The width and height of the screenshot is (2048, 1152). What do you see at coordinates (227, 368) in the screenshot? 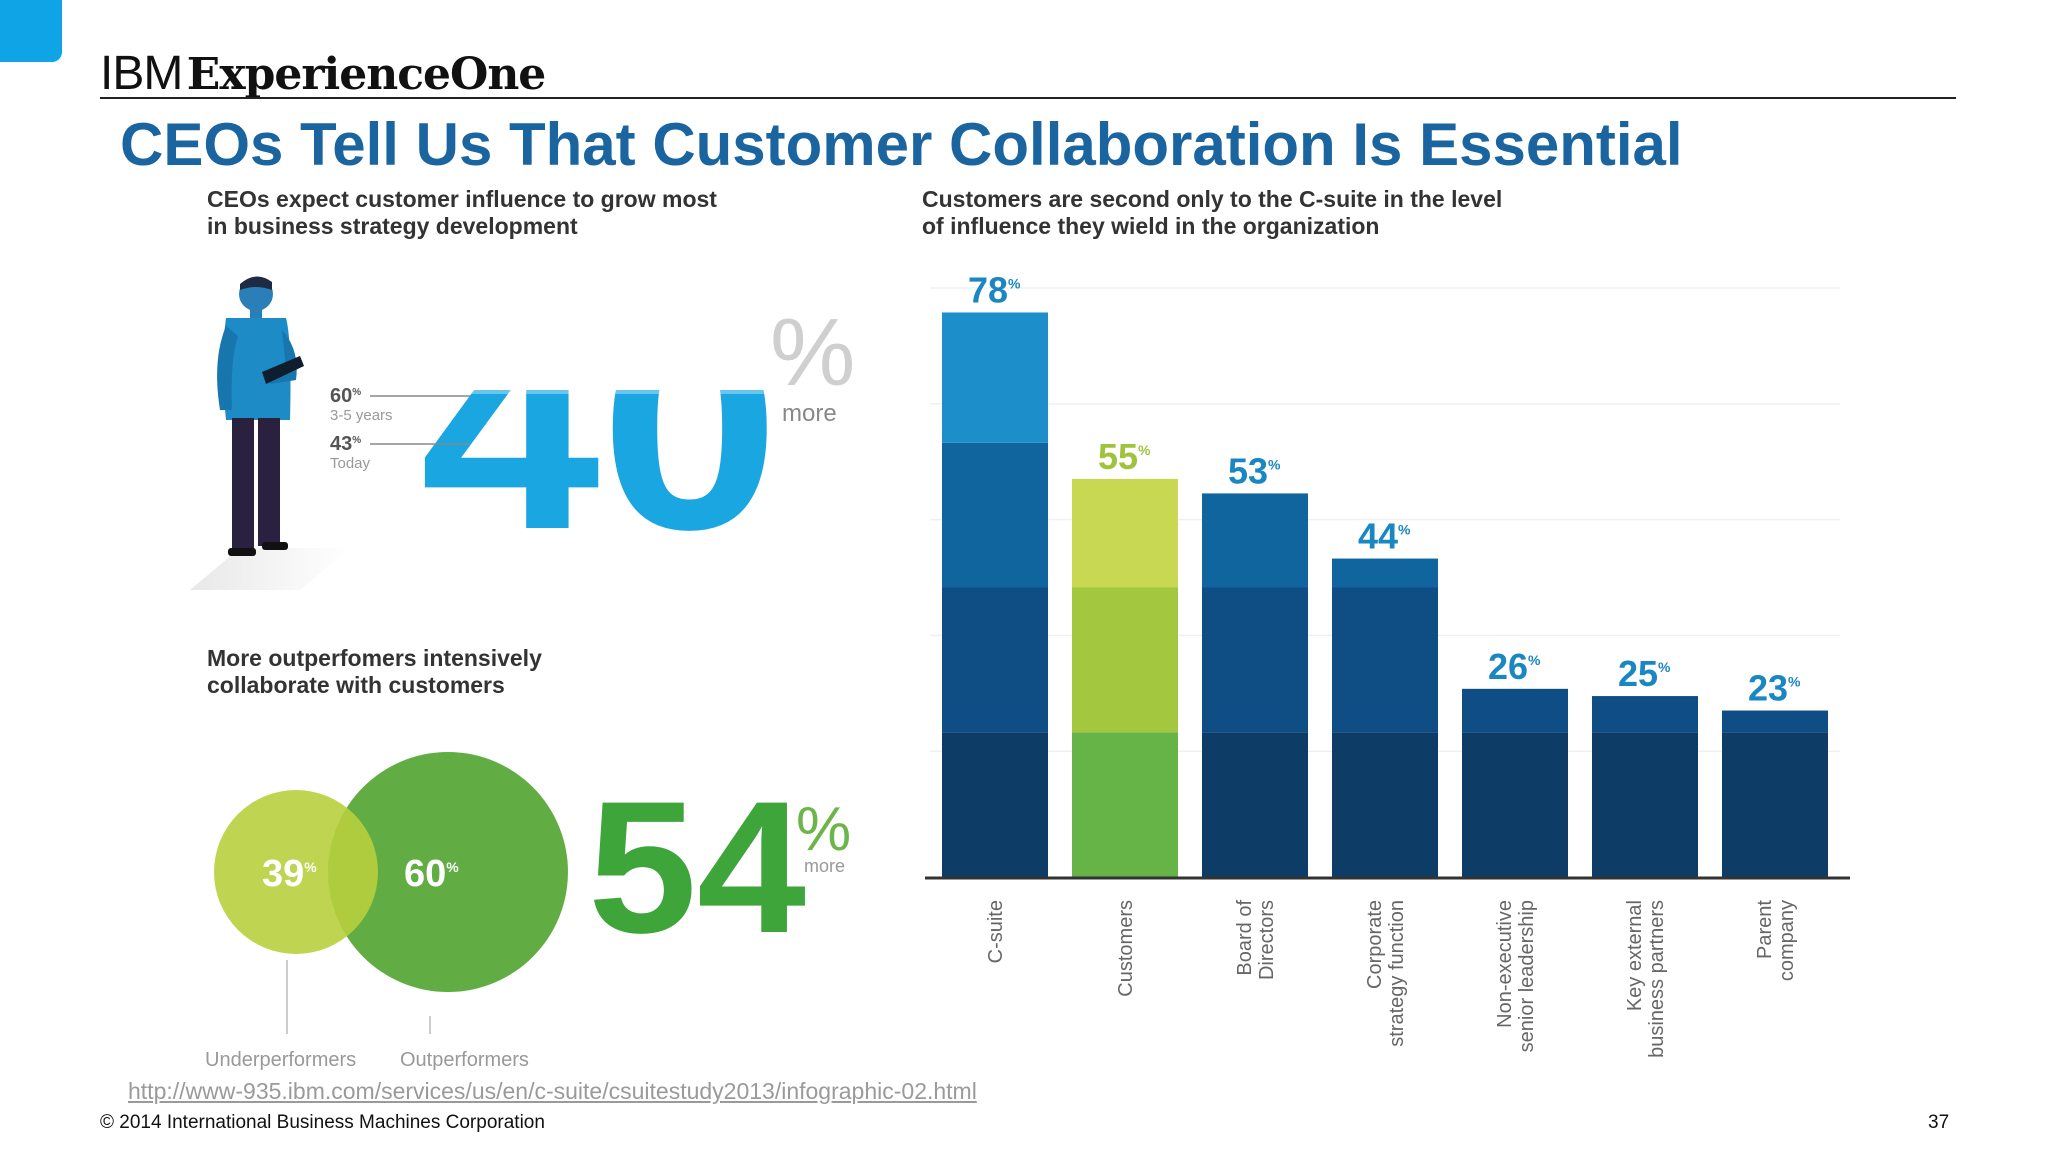
I see `person-arm-left` at bounding box center [227, 368].